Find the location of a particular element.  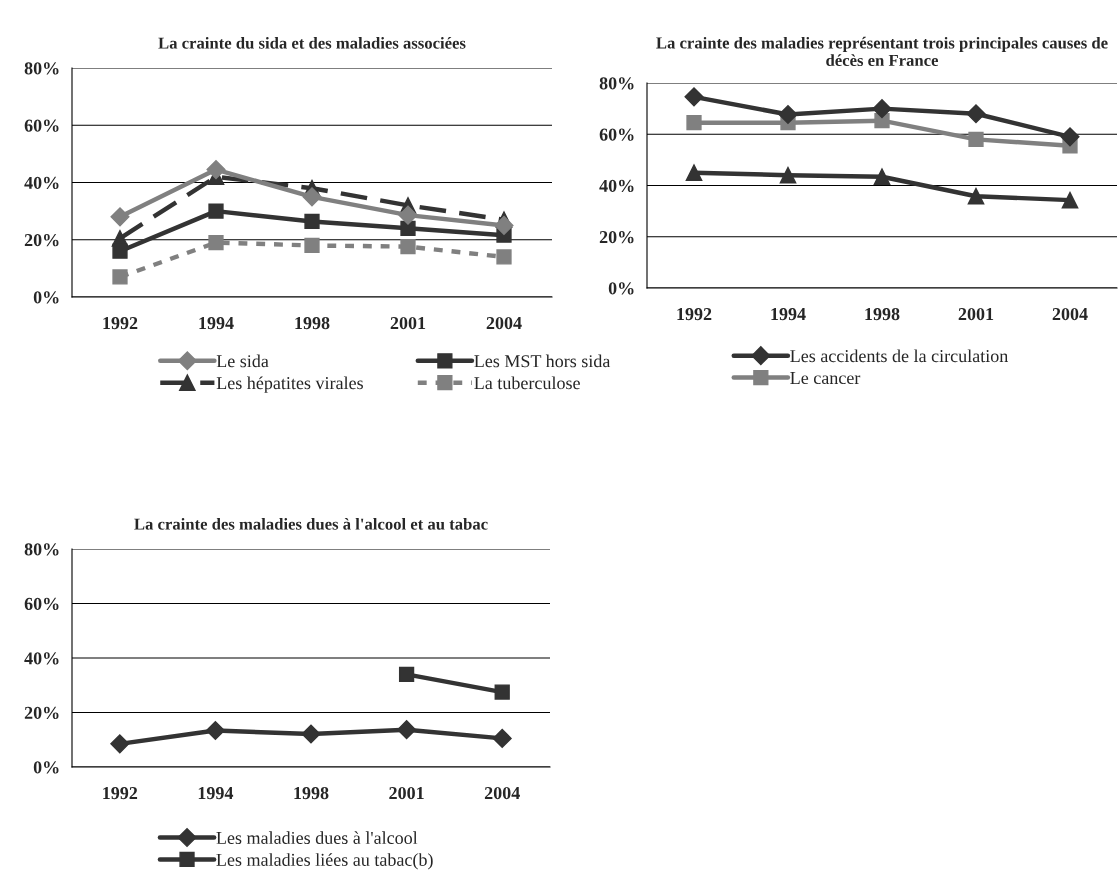

legend-label: Le cancer is located at coordinates (825, 378).